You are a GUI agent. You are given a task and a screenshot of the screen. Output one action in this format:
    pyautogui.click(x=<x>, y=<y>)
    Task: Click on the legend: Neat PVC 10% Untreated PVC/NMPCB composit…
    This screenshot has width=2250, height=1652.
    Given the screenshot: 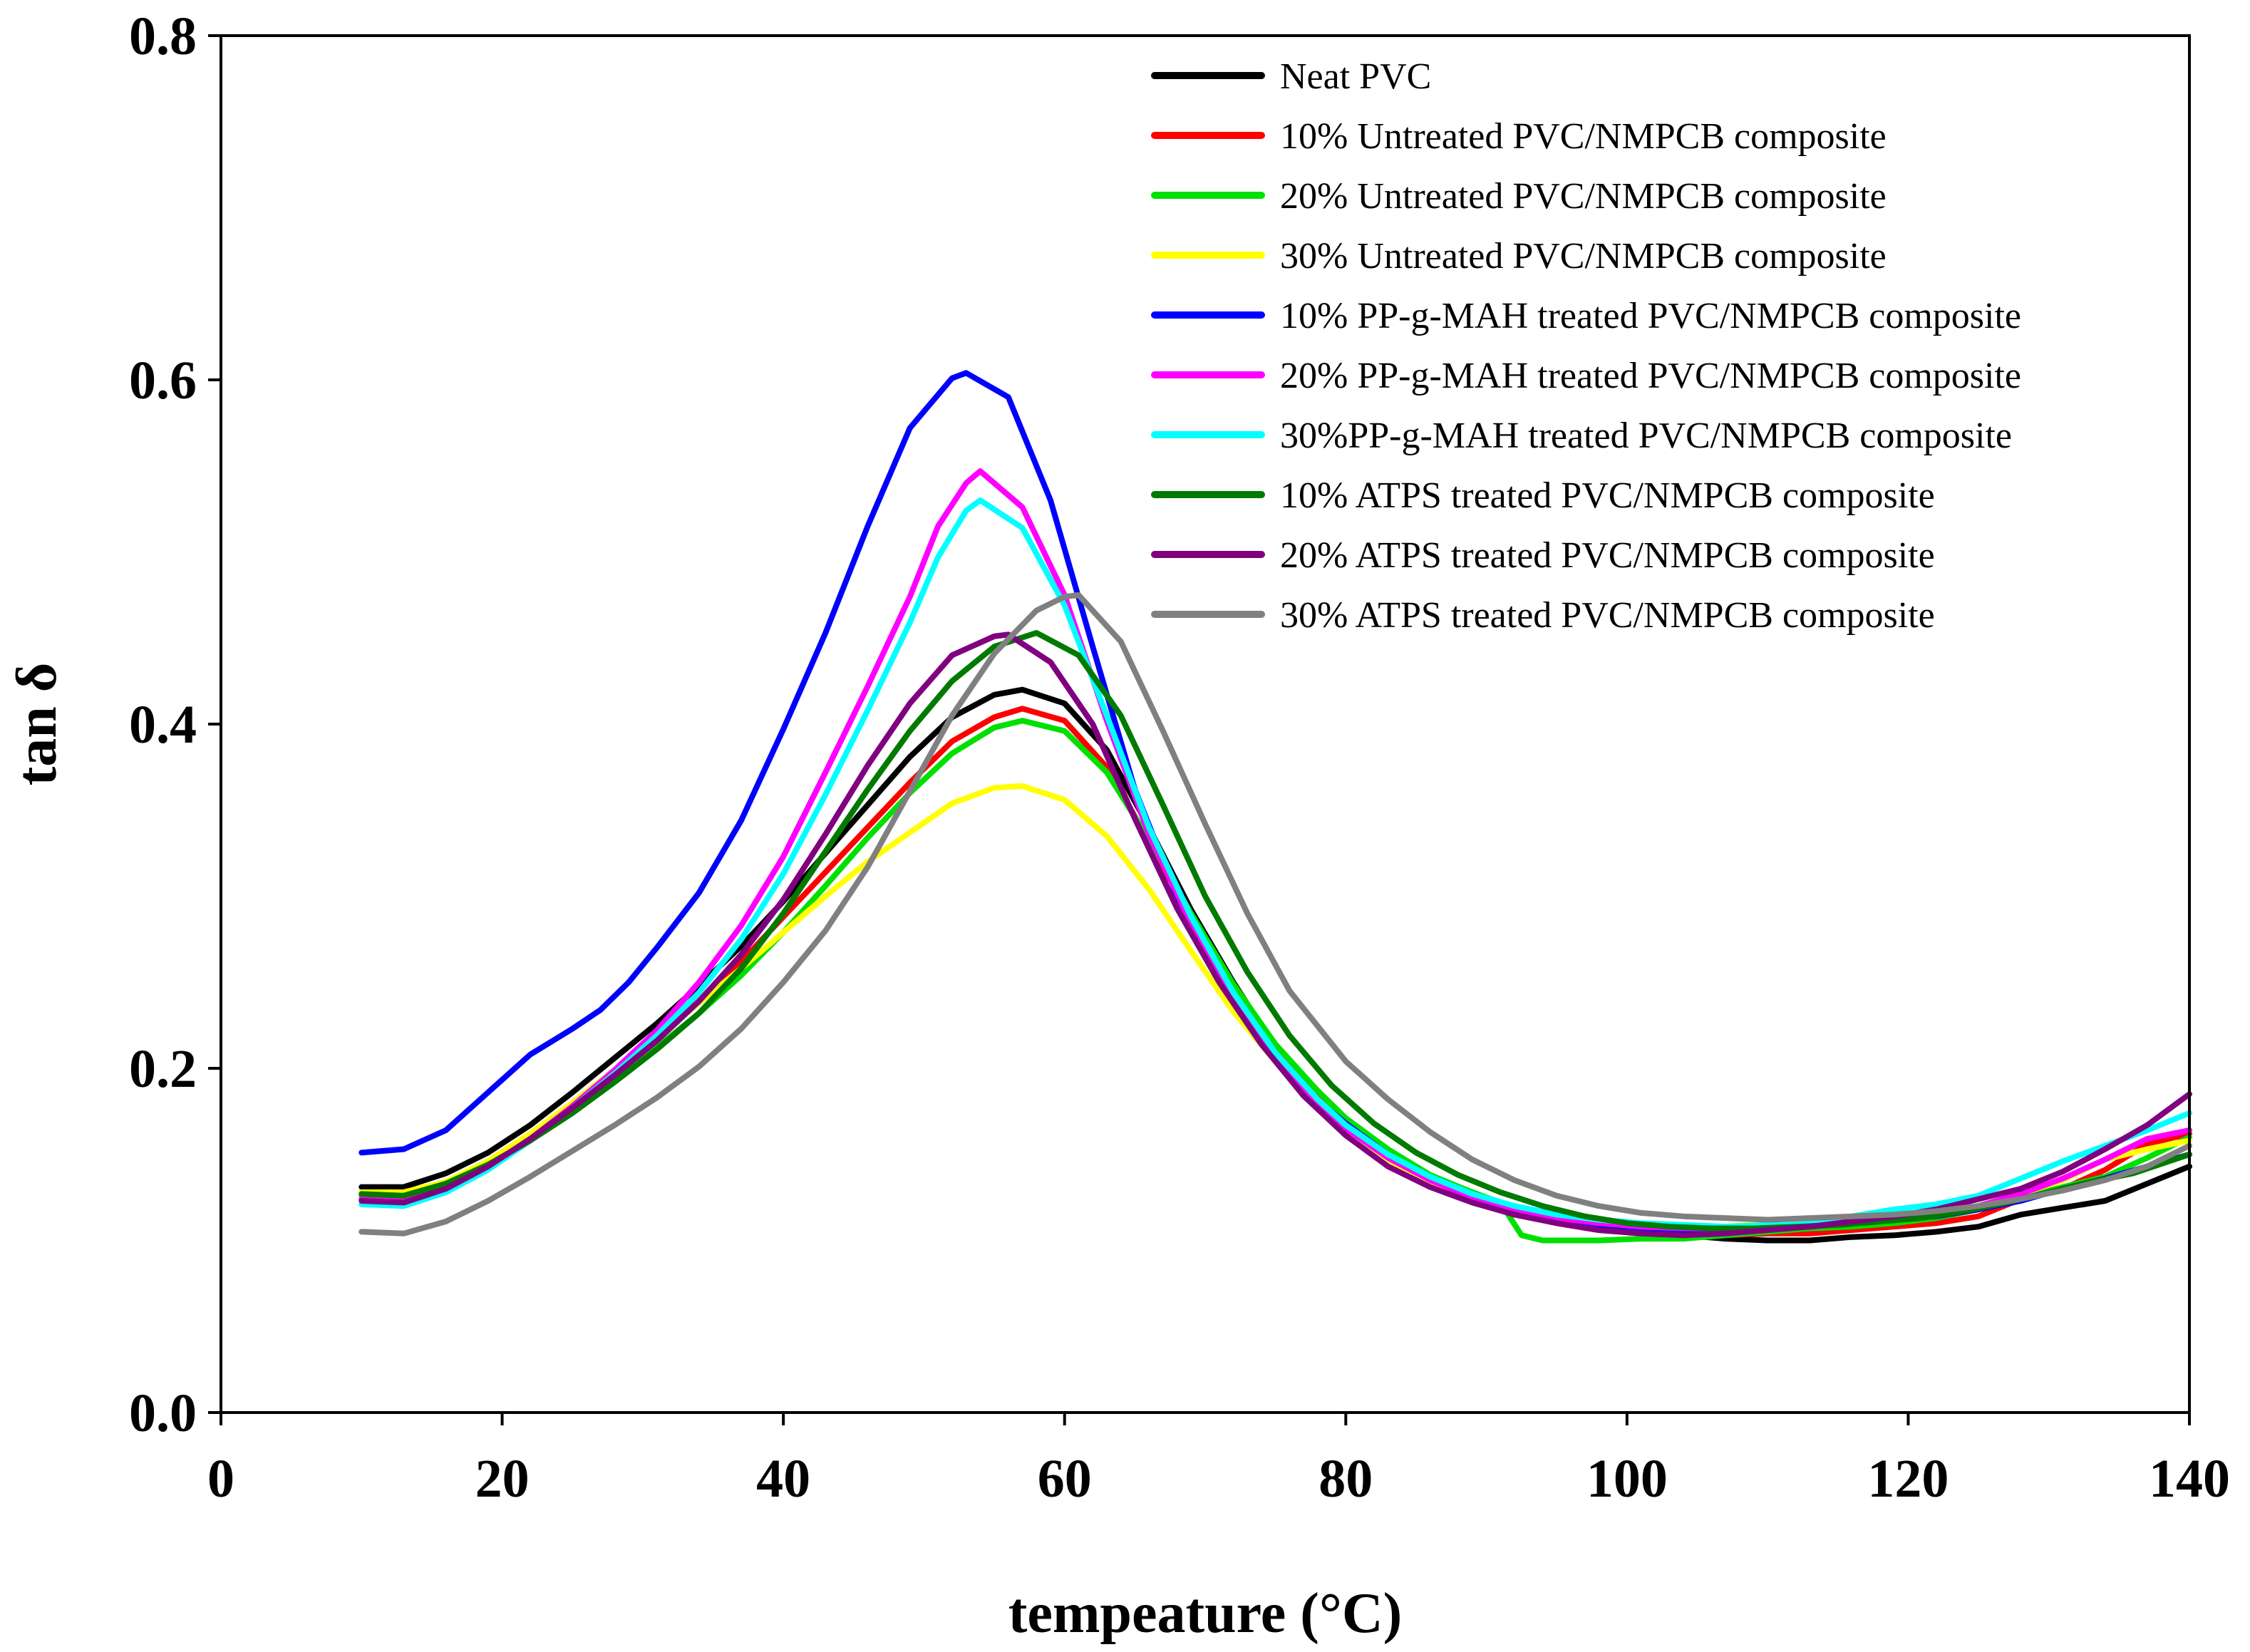 What is the action you would take?
    pyautogui.click(x=1586, y=346)
    